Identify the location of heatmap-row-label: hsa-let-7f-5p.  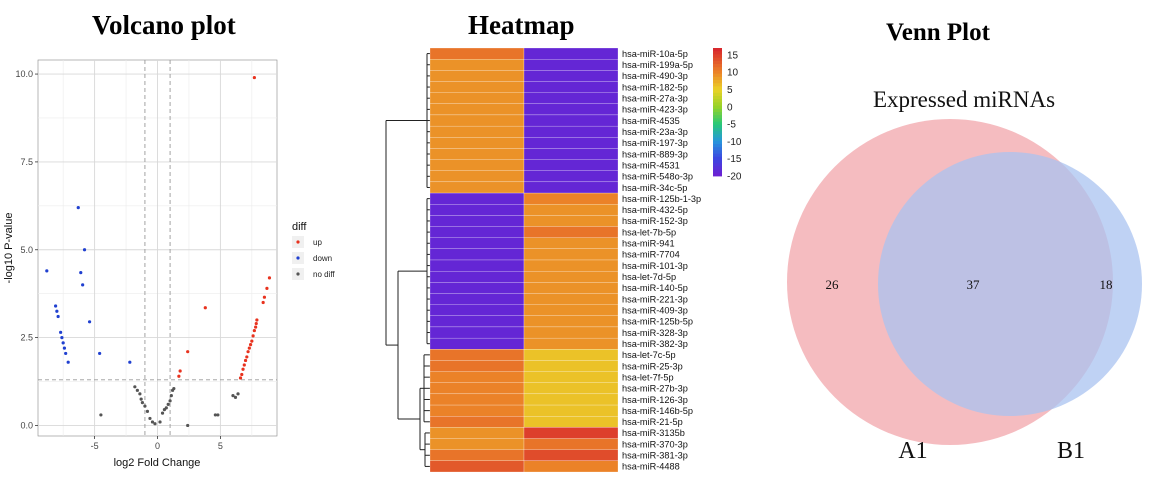
(648, 377).